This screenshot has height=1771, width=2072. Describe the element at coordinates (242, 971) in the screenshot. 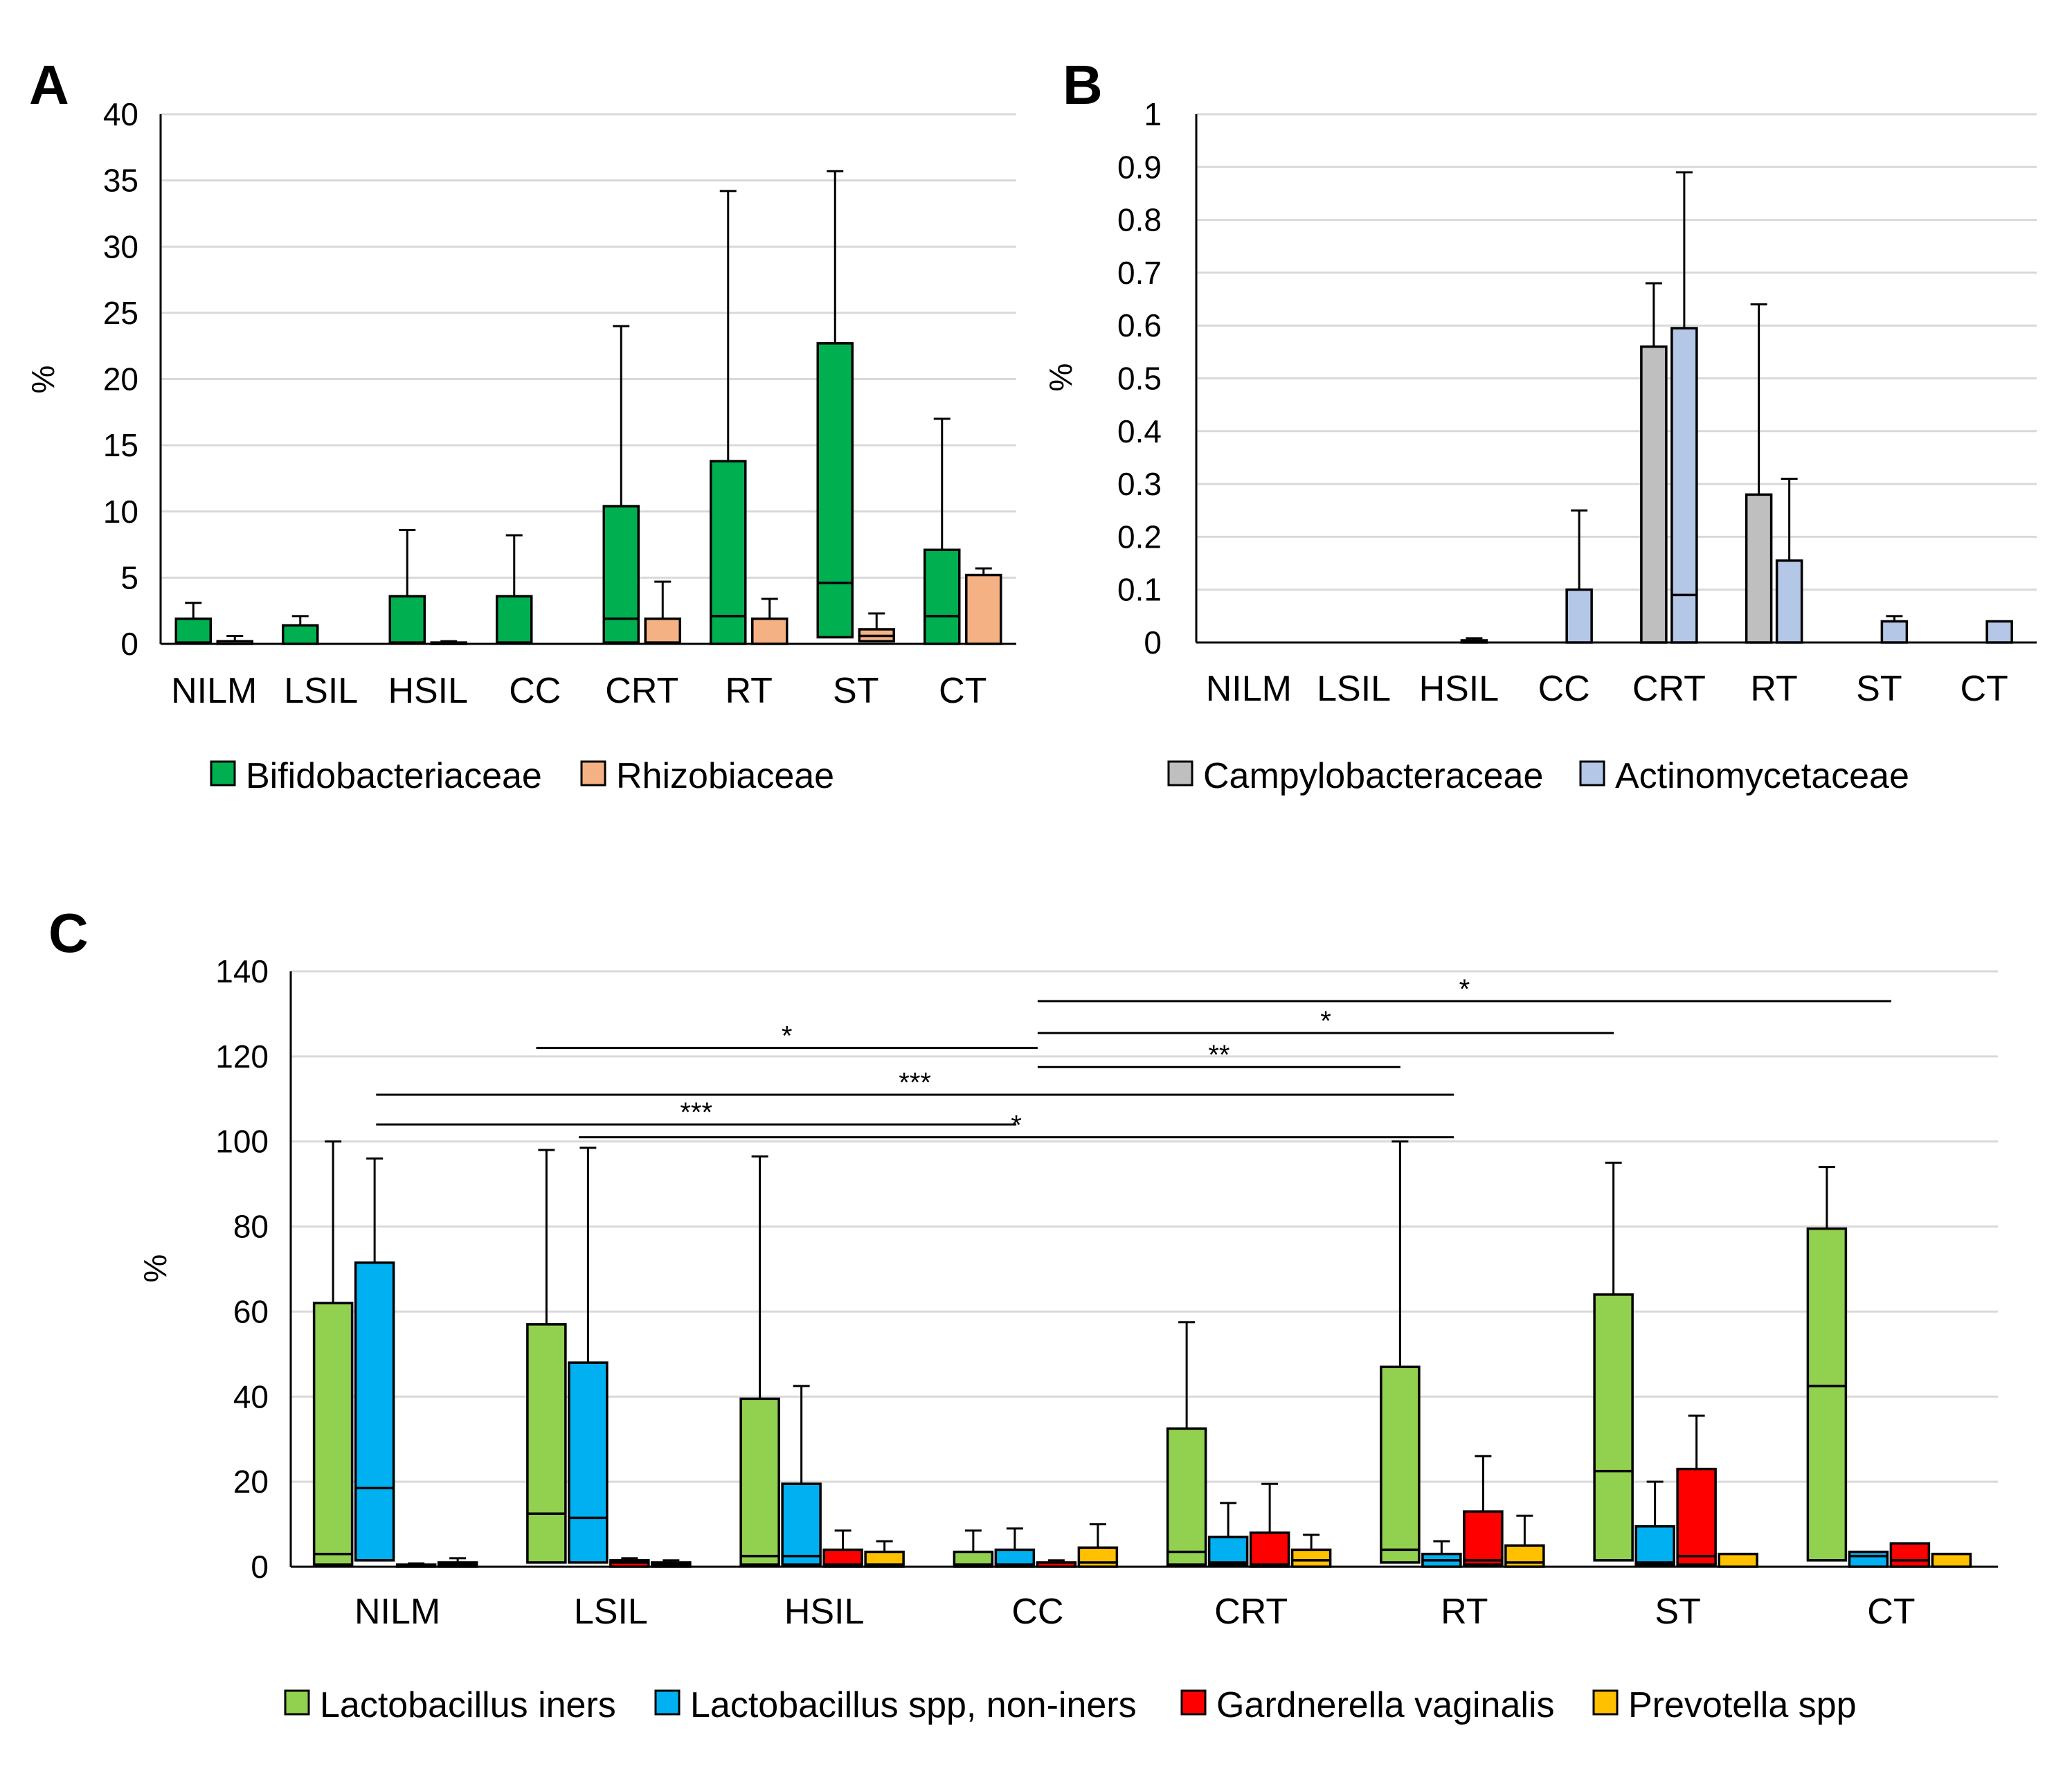

I see `y-tick-label-c: 140` at that location.